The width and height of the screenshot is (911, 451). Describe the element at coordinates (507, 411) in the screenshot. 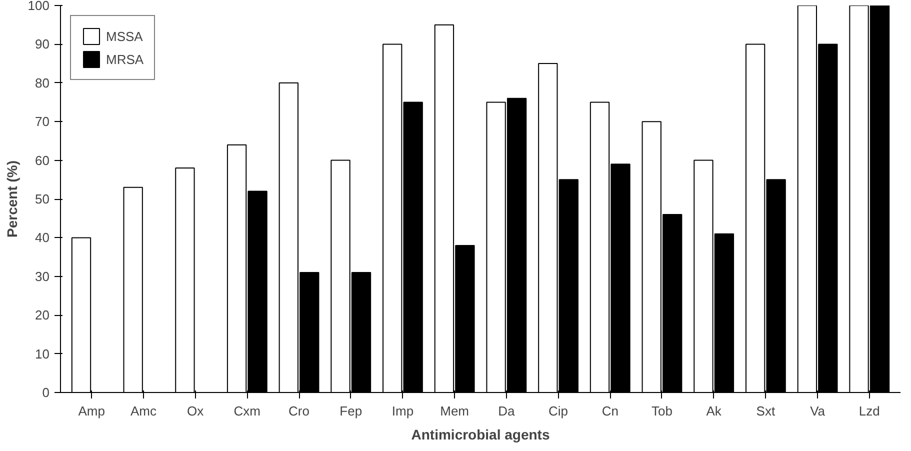

I see `x-tick-label: Da` at that location.